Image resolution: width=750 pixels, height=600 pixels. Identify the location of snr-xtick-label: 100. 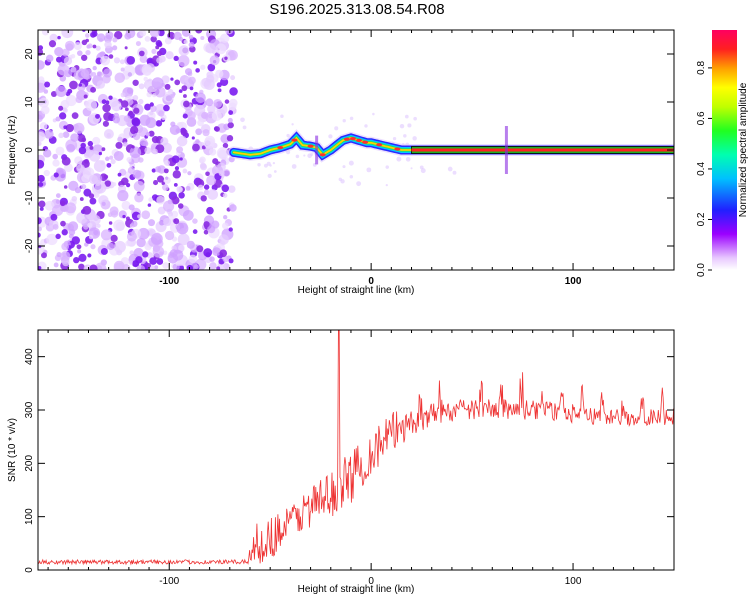
(573, 581).